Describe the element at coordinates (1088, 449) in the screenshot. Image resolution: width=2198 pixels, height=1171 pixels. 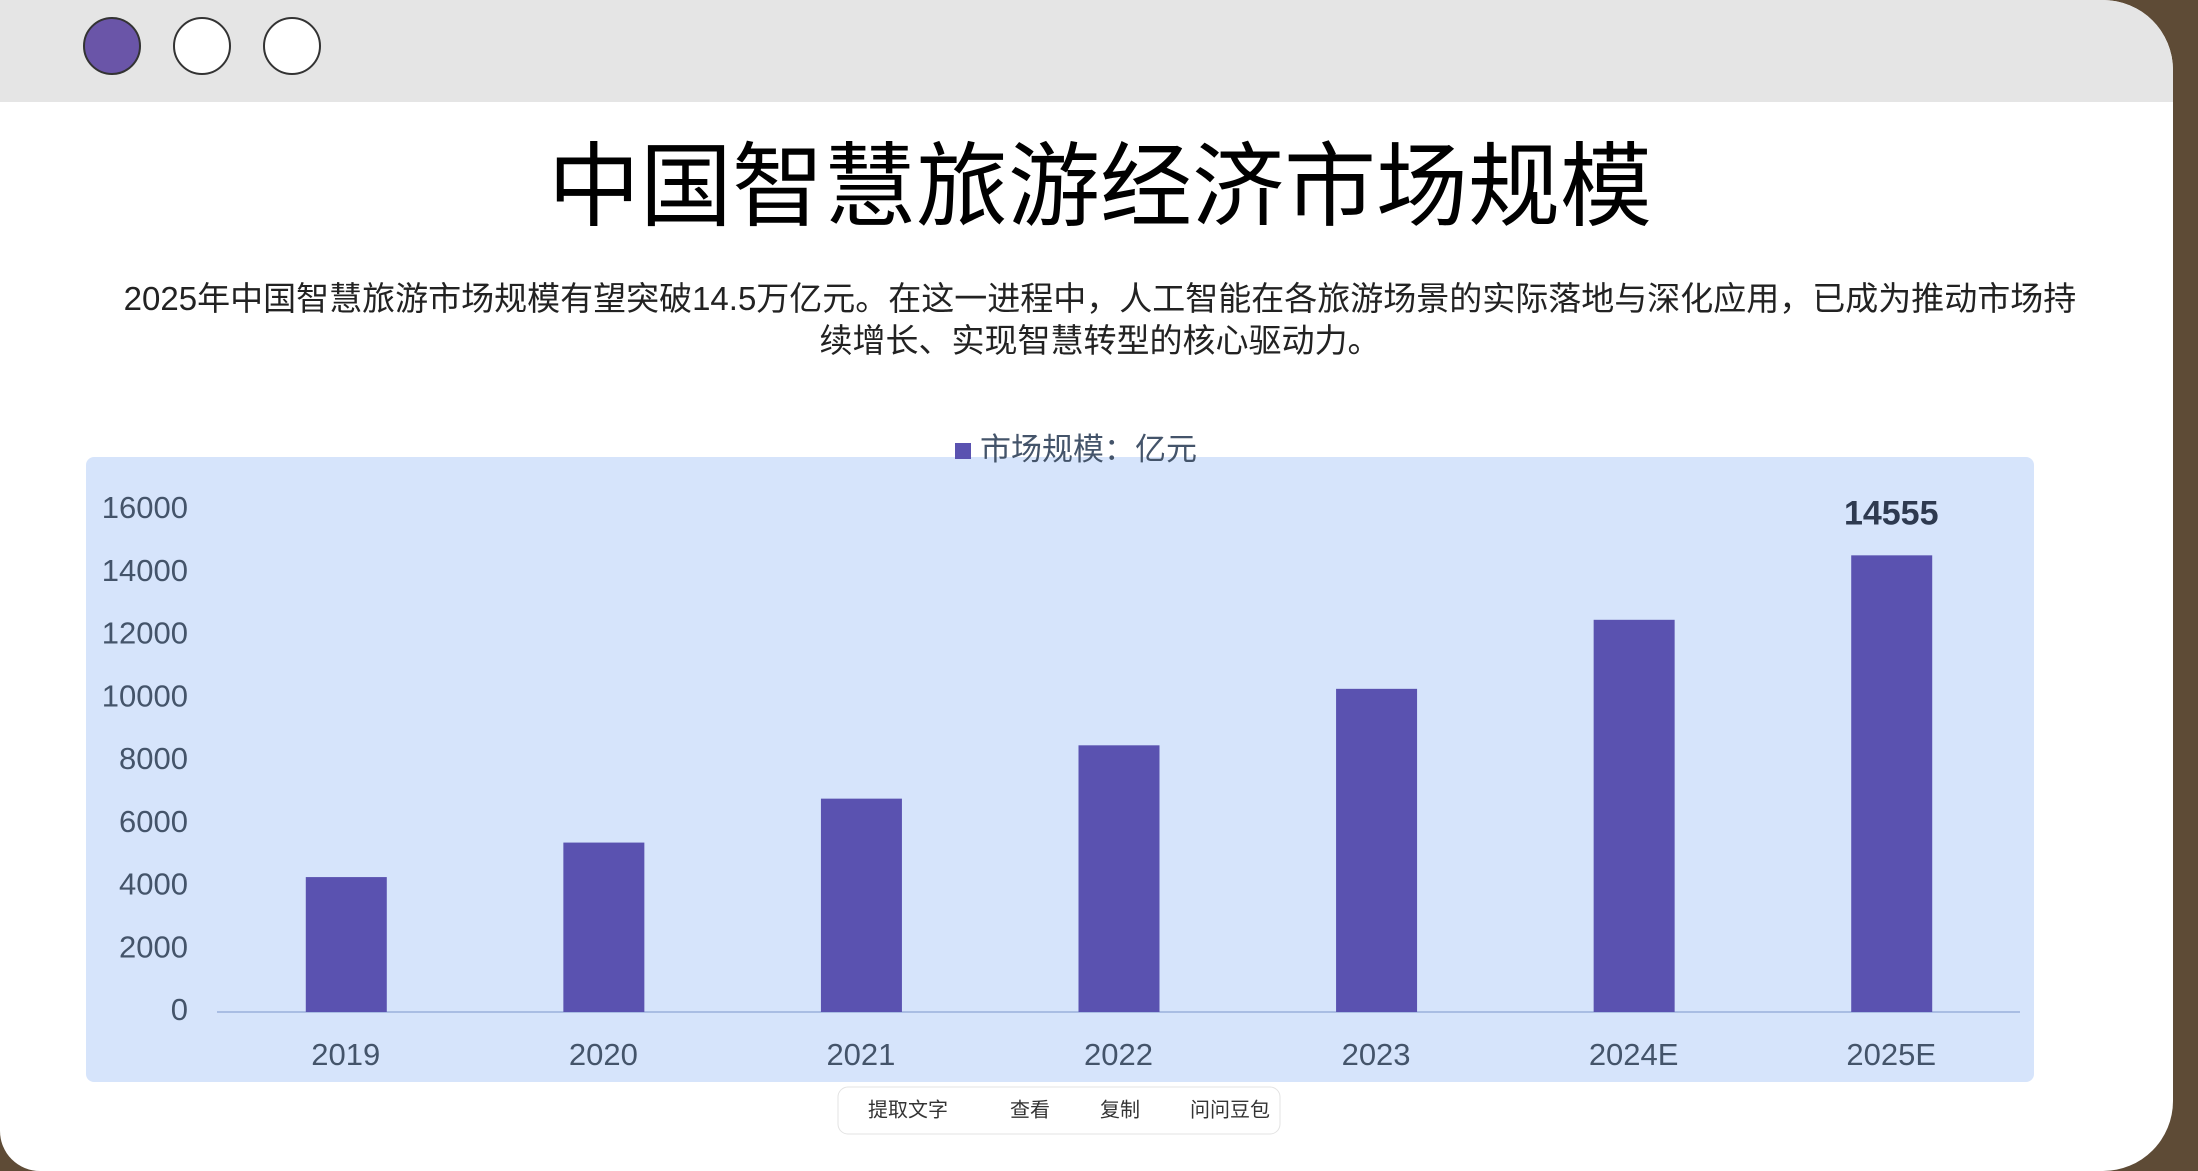
I see `legend-label: 市场规模：亿元` at that location.